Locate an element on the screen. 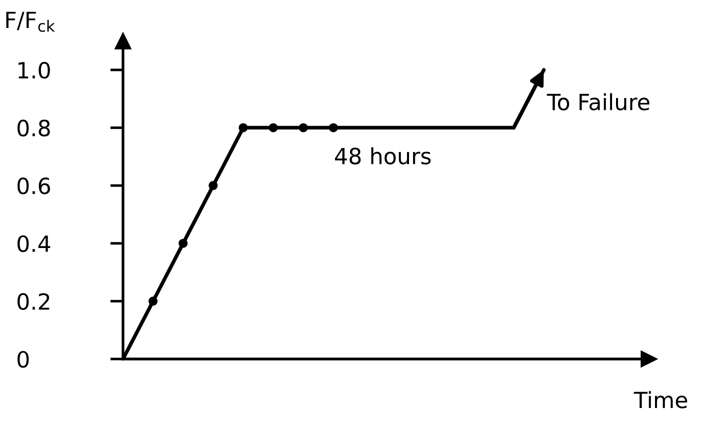  annotation: 48 hours is located at coordinates (383, 155).